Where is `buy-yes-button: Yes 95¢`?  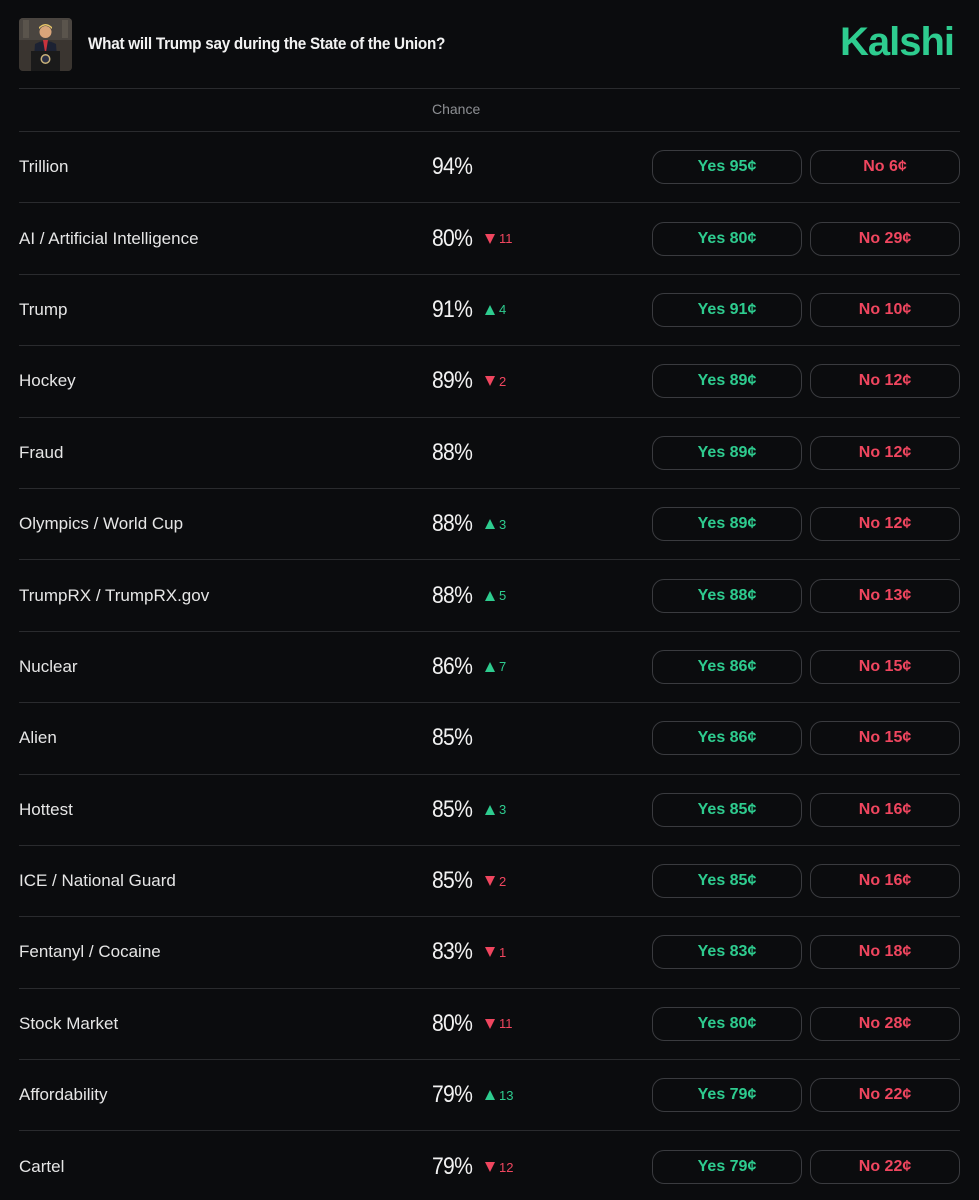 buy-yes-button: Yes 95¢ is located at coordinates (727, 167).